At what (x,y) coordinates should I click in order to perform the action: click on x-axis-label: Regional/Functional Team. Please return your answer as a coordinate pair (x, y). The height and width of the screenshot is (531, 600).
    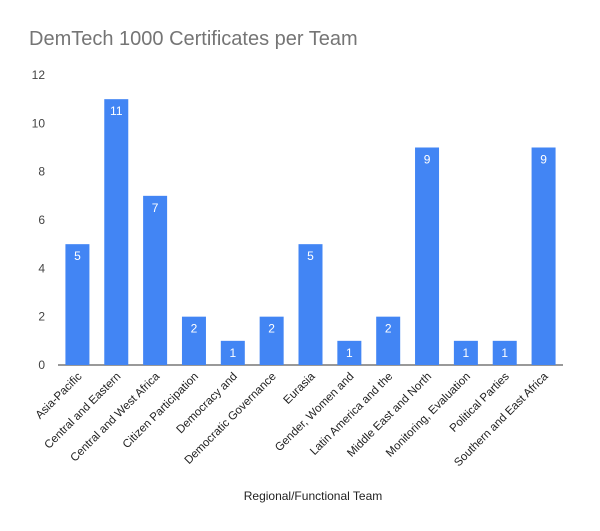
    Looking at the image, I should click on (313, 496).